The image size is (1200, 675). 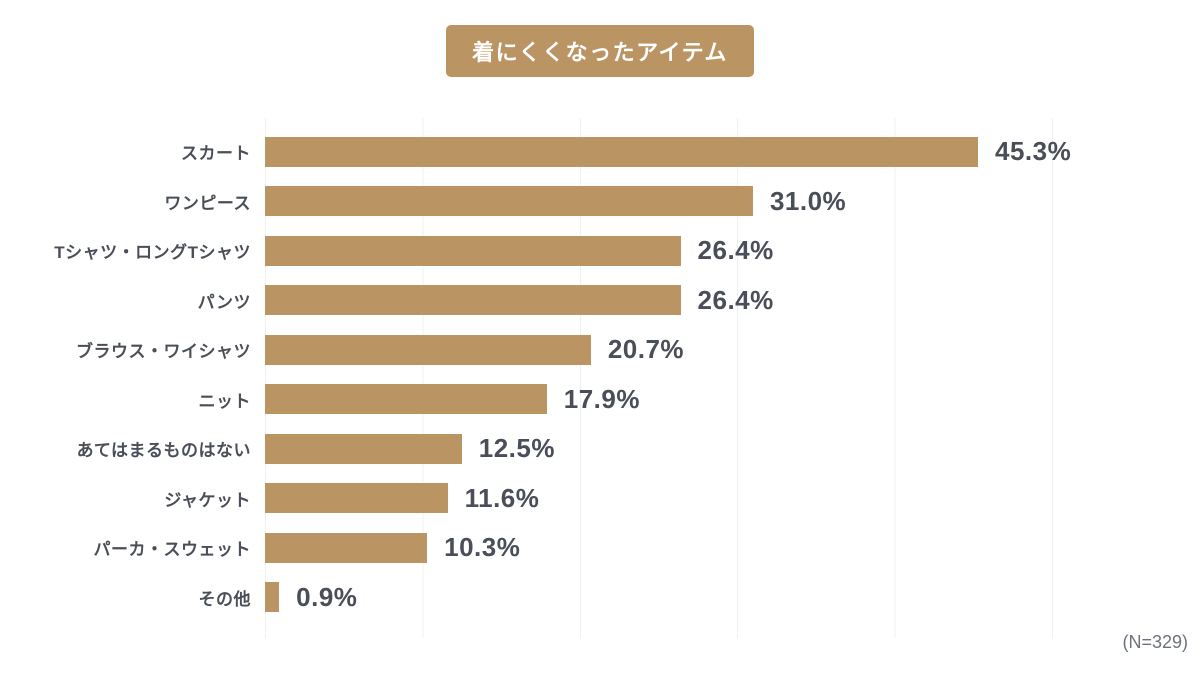 What do you see at coordinates (808, 200) in the screenshot?
I see `bar-value-label: 31.0%` at bounding box center [808, 200].